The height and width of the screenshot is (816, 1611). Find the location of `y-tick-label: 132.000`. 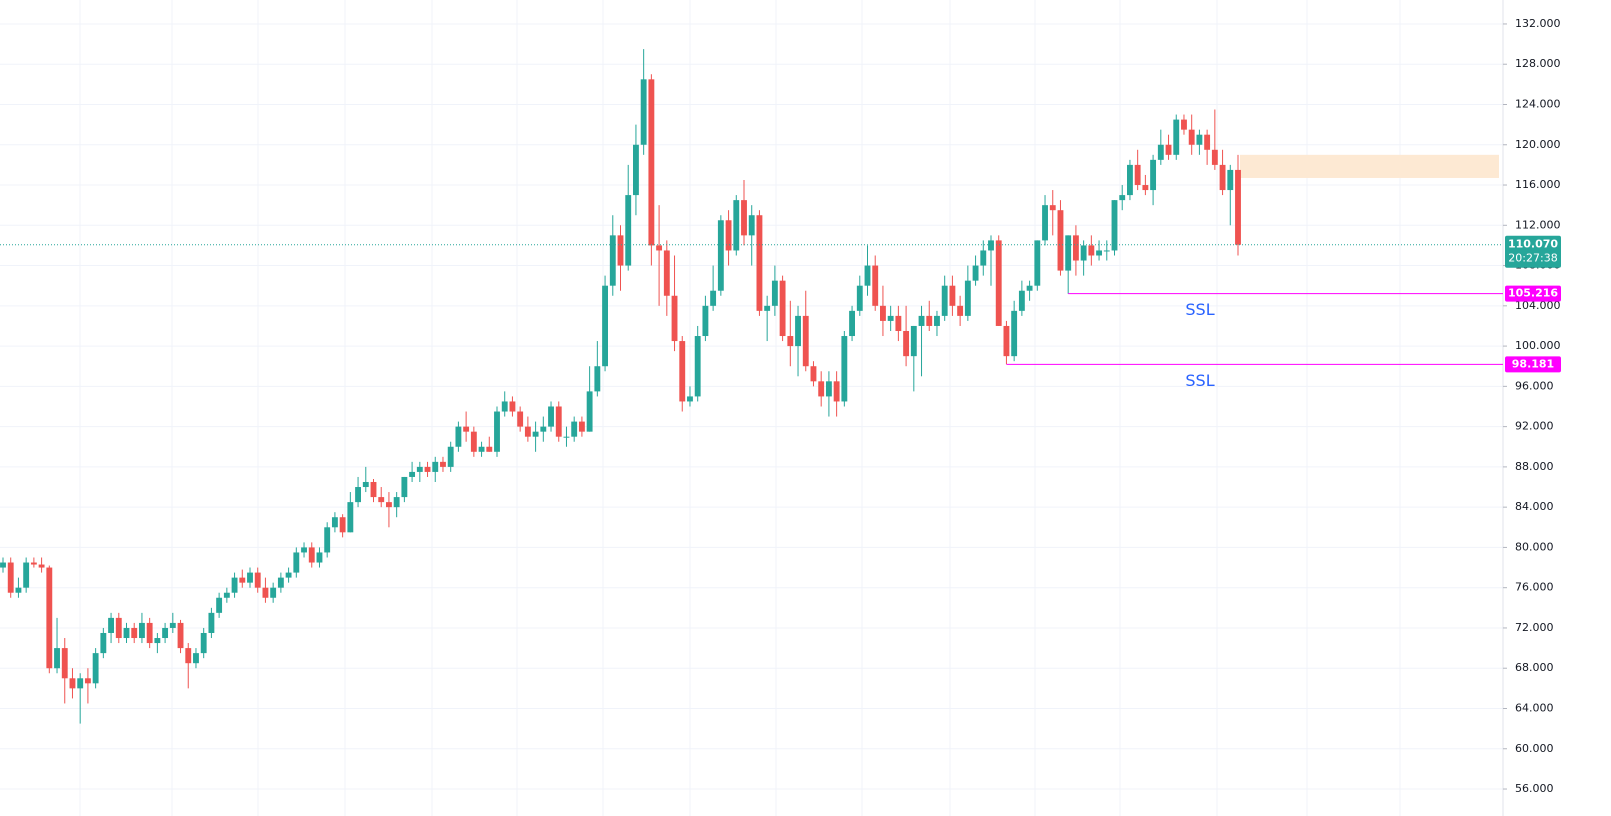

y-tick-label: 132.000 is located at coordinates (1538, 23).